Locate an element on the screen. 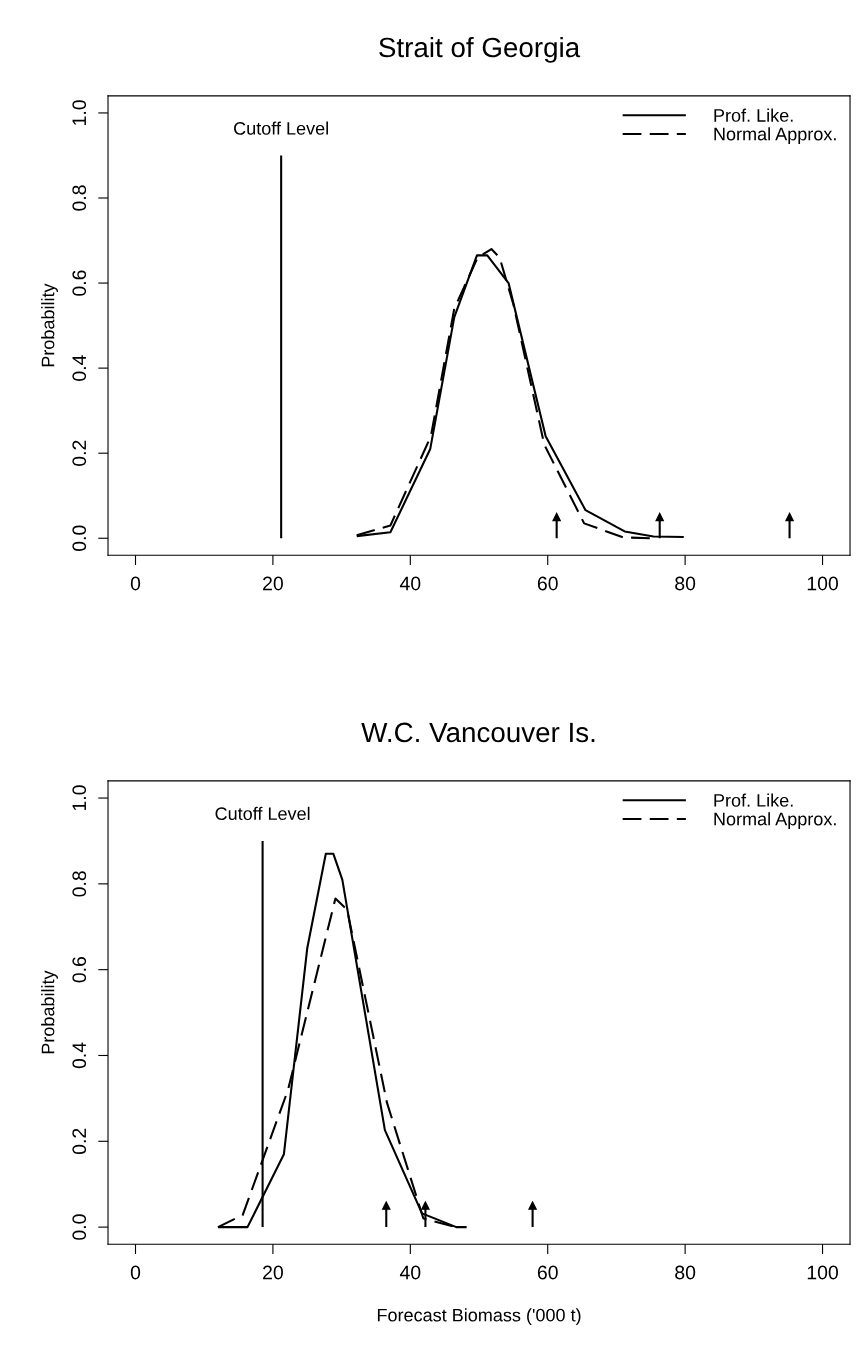 This screenshot has width=860, height=1351. chart-title: W.C. Vancouver Is. is located at coordinates (478, 732).